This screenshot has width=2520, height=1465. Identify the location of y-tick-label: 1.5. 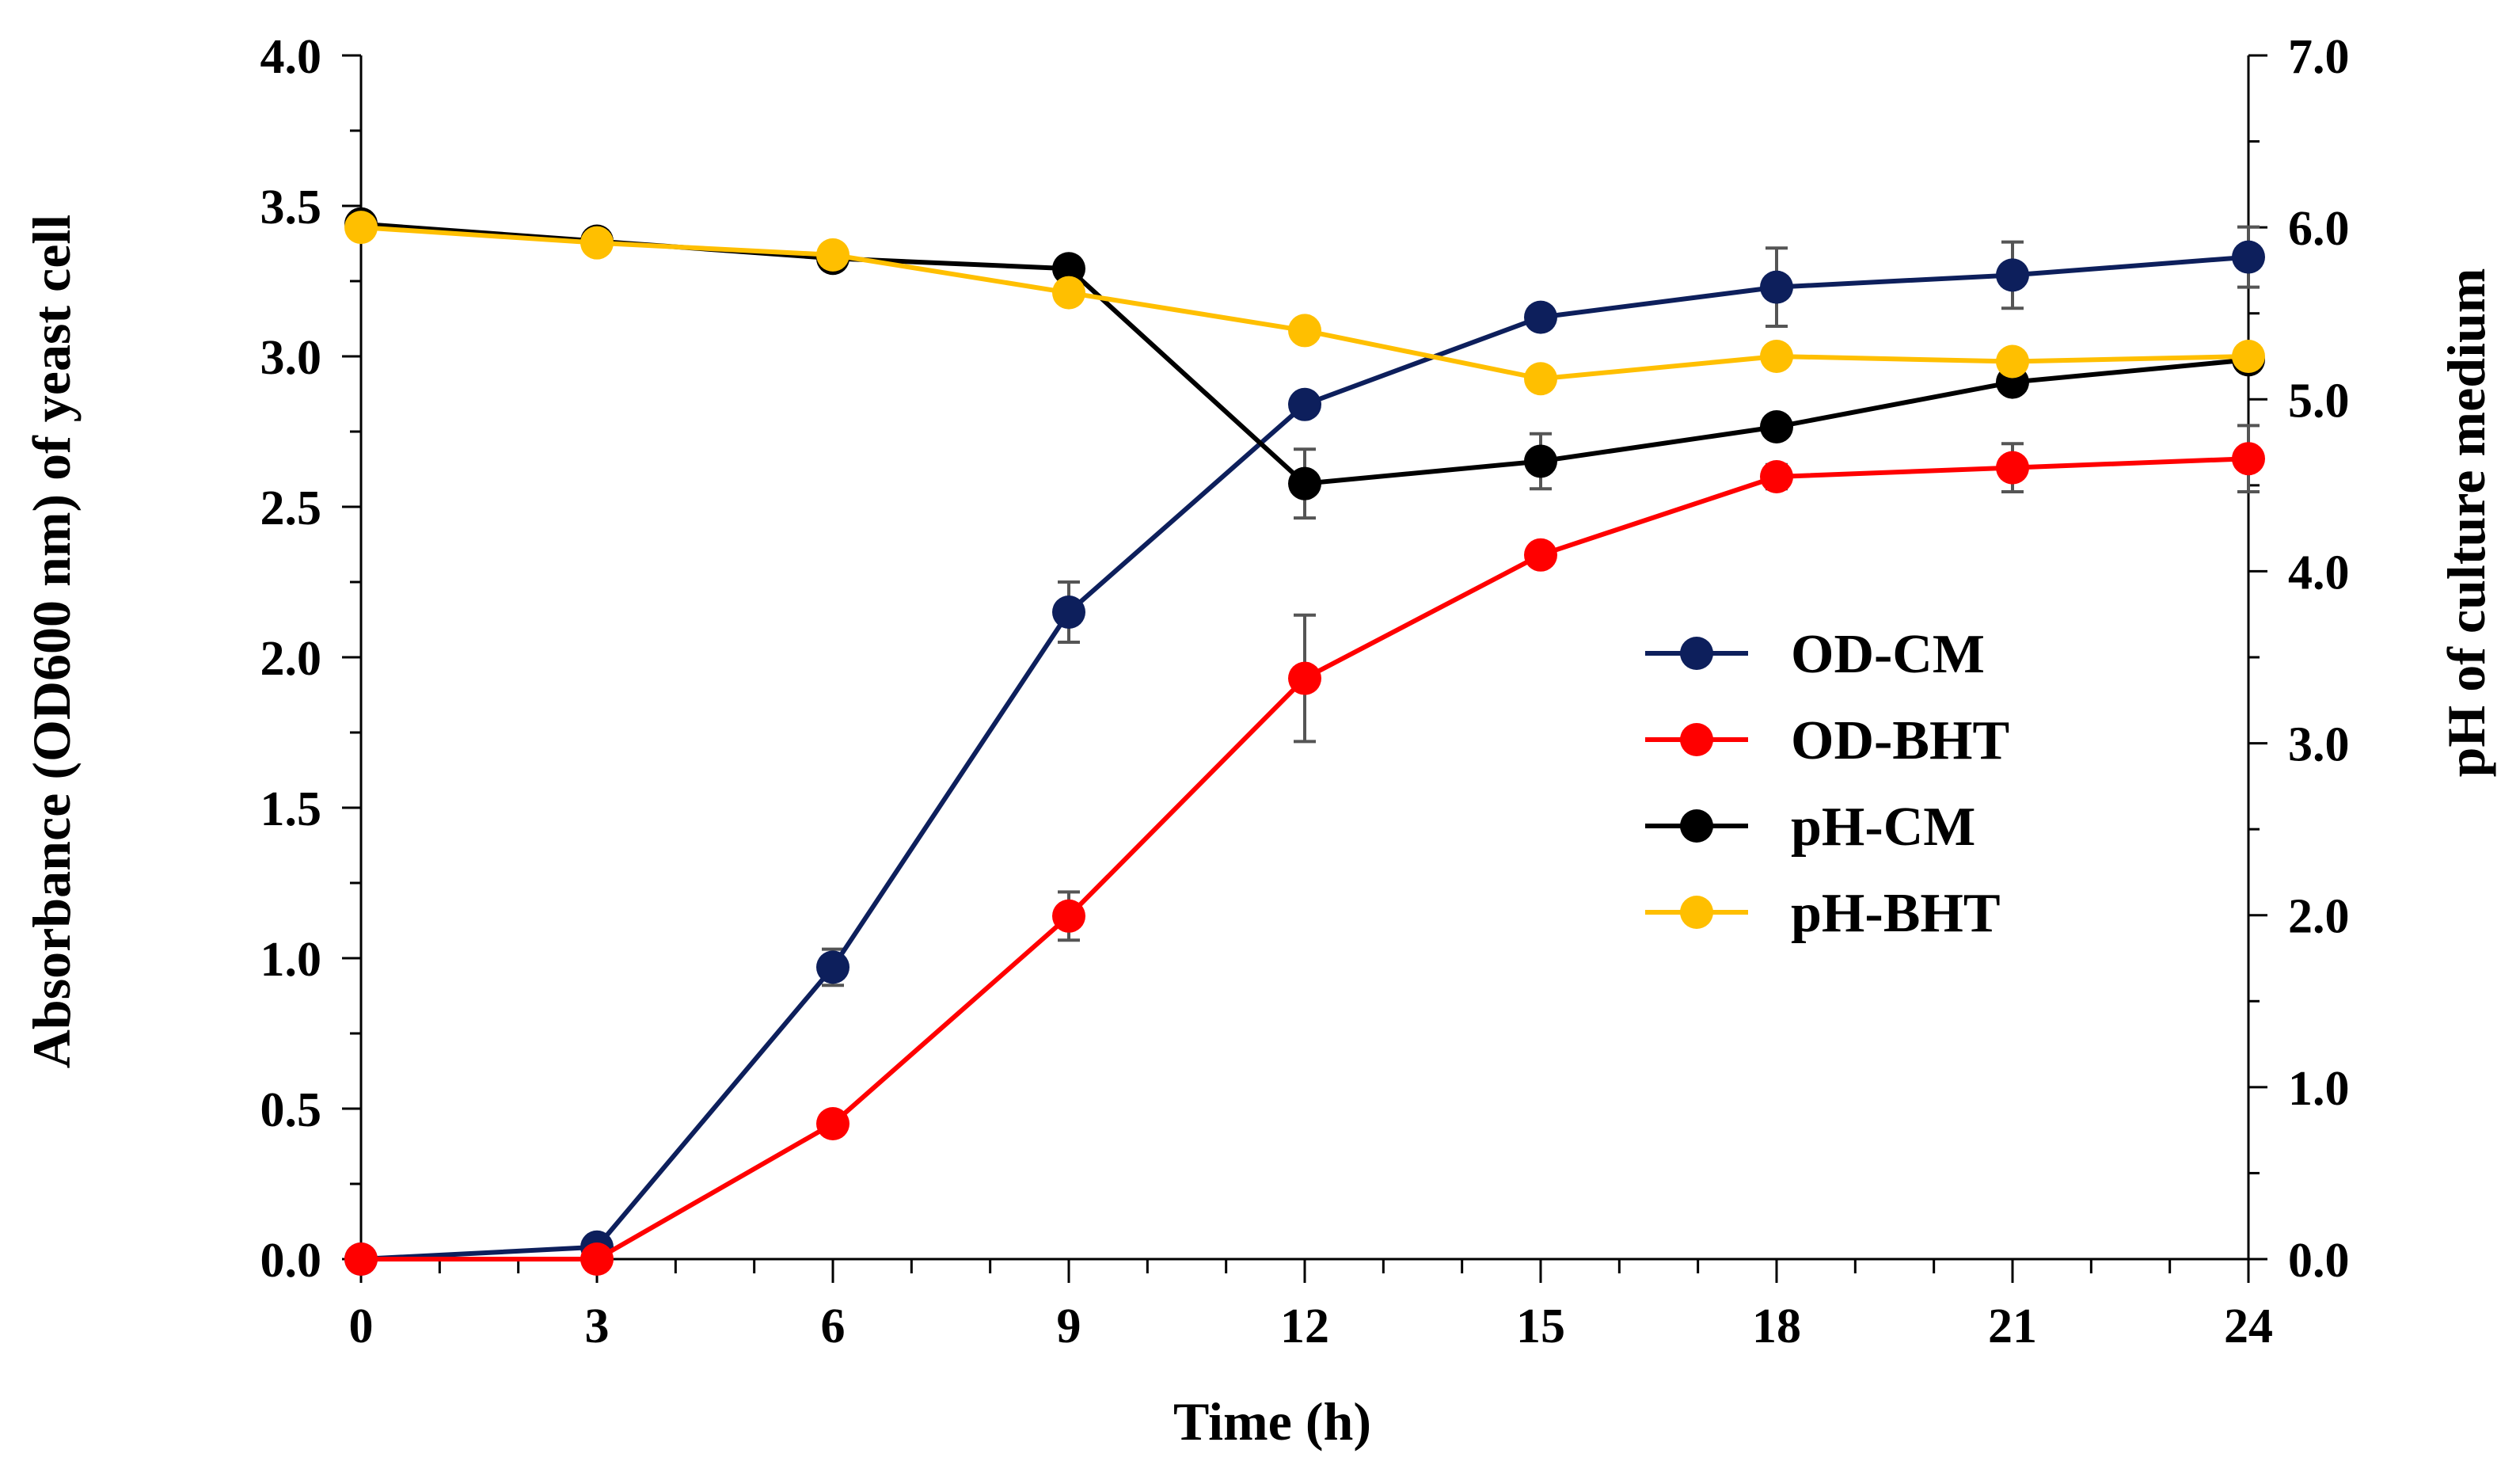
(291, 809).